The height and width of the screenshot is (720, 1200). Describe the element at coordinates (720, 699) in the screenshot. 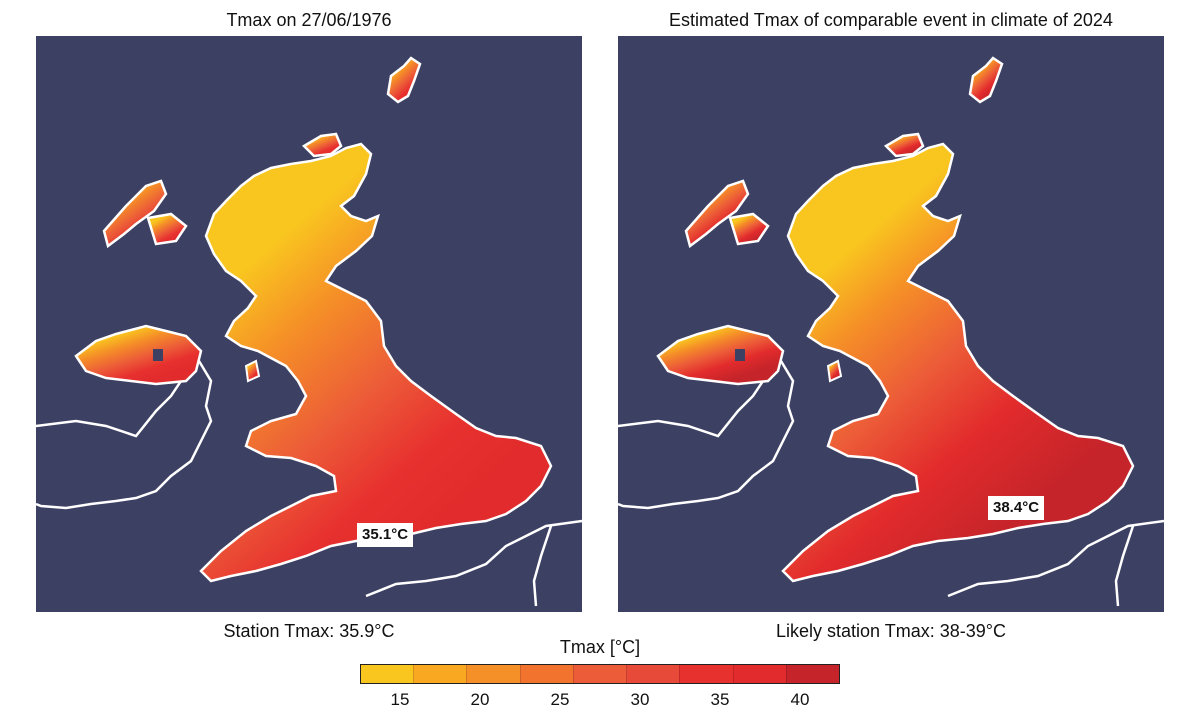

I see `colorbar-tick-label: 35` at that location.